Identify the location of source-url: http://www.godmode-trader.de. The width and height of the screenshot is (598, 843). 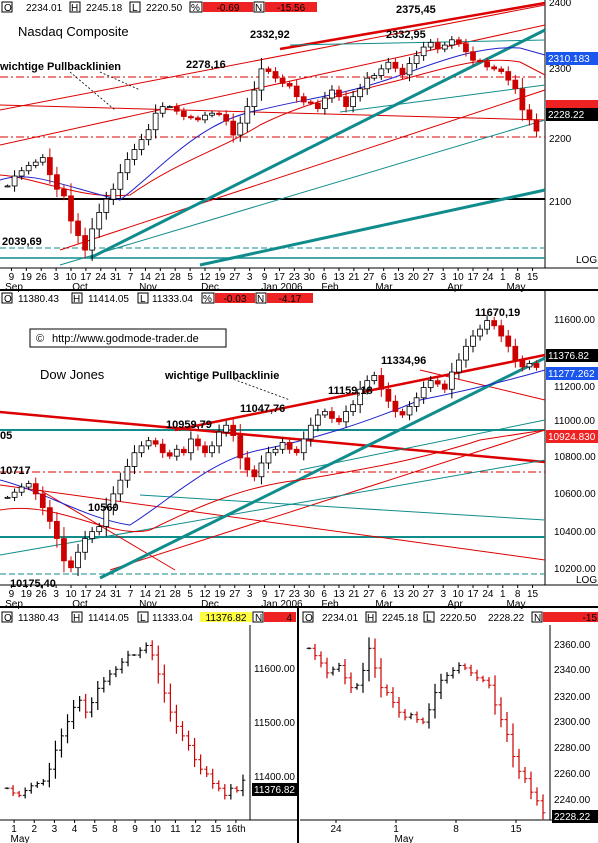
(125, 339).